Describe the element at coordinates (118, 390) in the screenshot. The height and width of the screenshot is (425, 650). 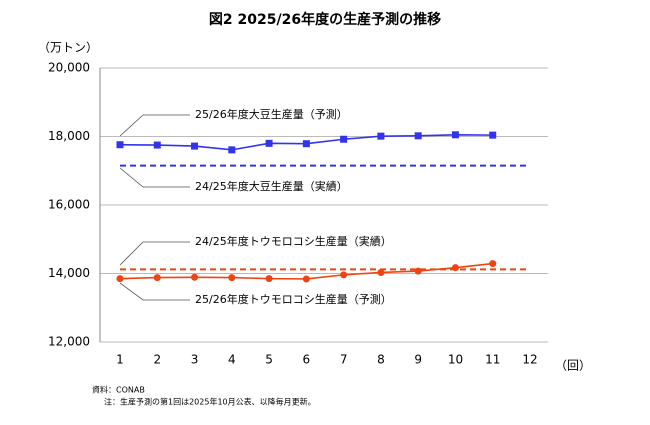
I see `source-note: 資料：CONAB` at that location.